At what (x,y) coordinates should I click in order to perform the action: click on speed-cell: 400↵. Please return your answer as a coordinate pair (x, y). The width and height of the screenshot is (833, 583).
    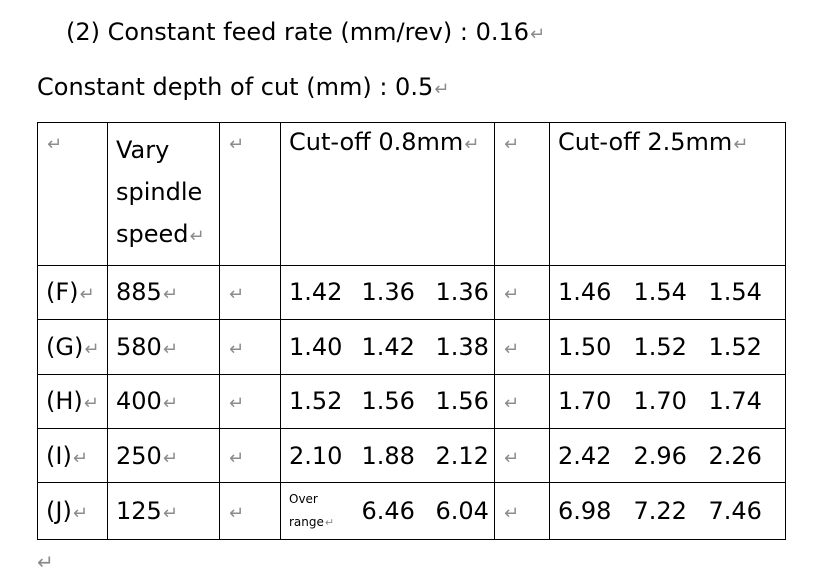
    Looking at the image, I should click on (163, 401).